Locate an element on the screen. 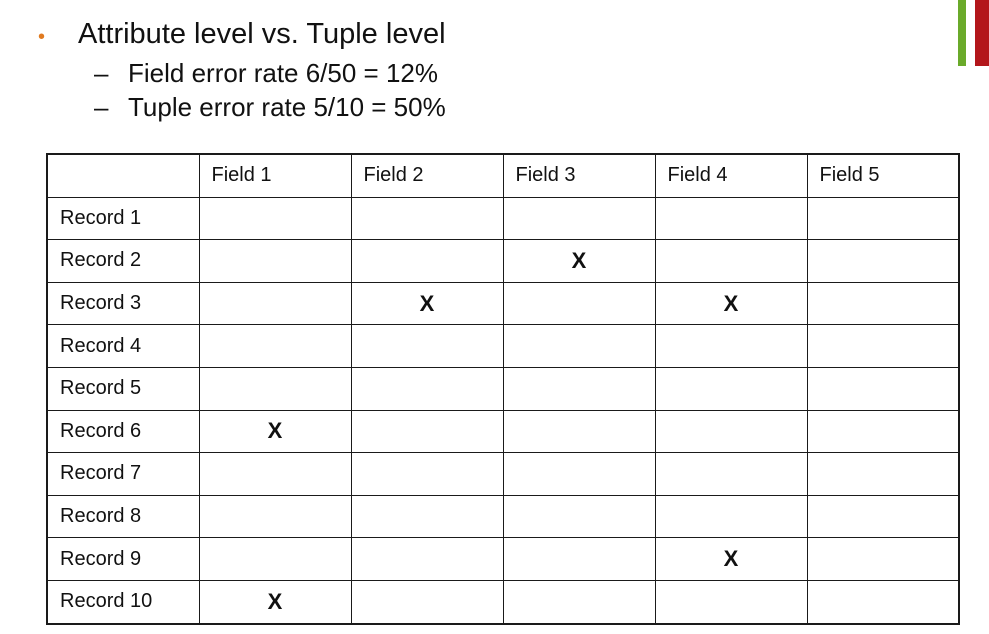  table-row: Record 3 X X is located at coordinates (503, 303).